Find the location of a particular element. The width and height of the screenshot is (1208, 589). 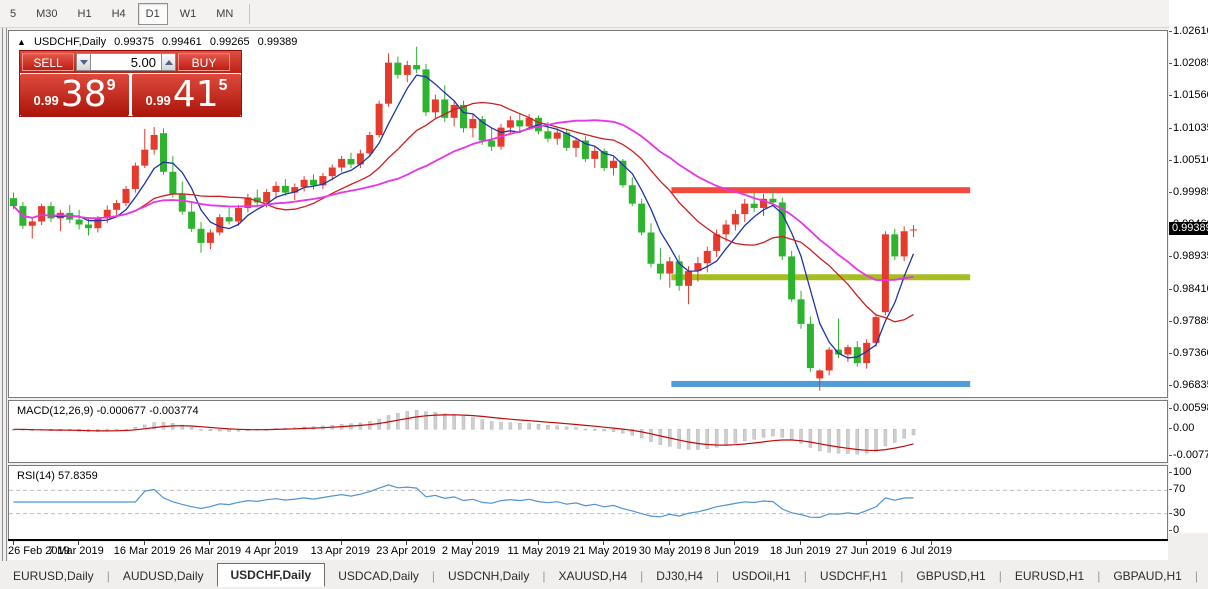

tab-usdchf-h1: USDCHF,H1 is located at coordinates (853, 576).